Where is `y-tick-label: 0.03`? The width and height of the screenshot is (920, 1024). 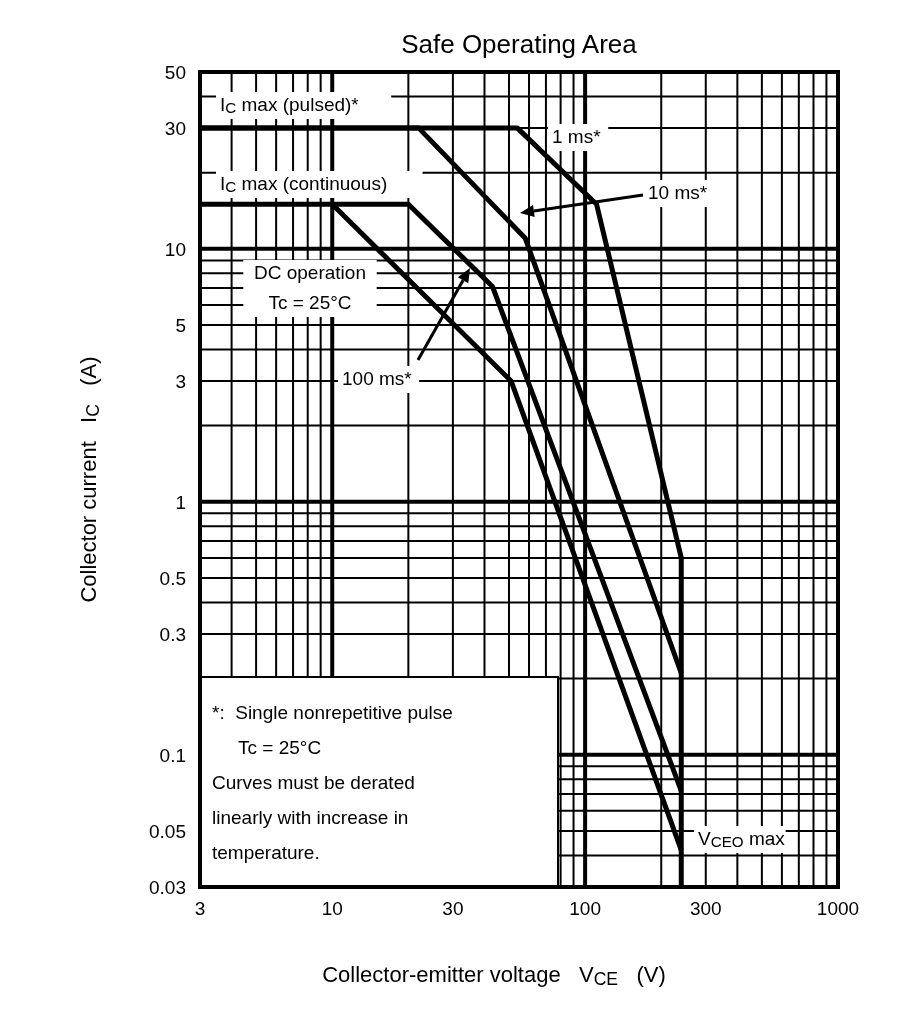
y-tick-label: 0.03 is located at coordinates (167, 887).